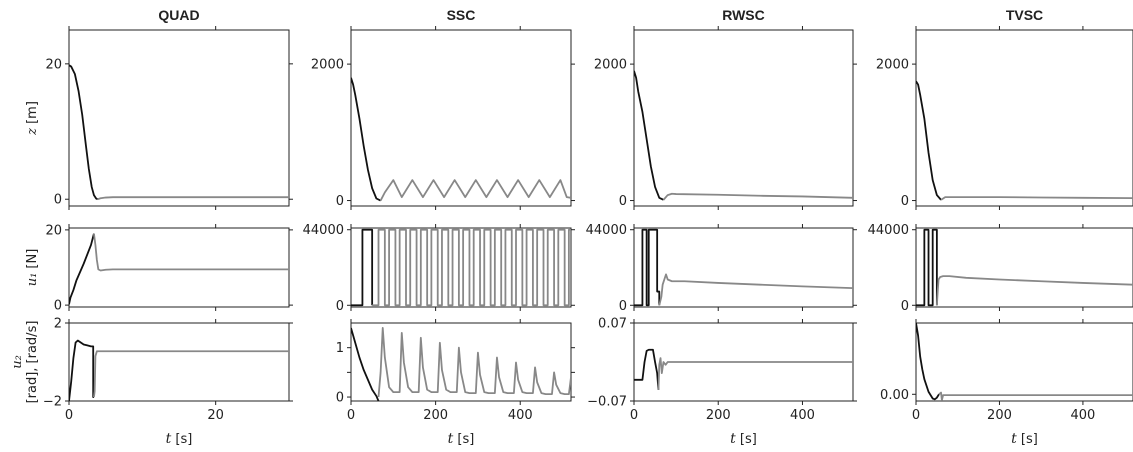 This screenshot has height=452, width=1133. What do you see at coordinates (215, 415) in the screenshot?
I see `x-tick-label: 20` at bounding box center [215, 415].